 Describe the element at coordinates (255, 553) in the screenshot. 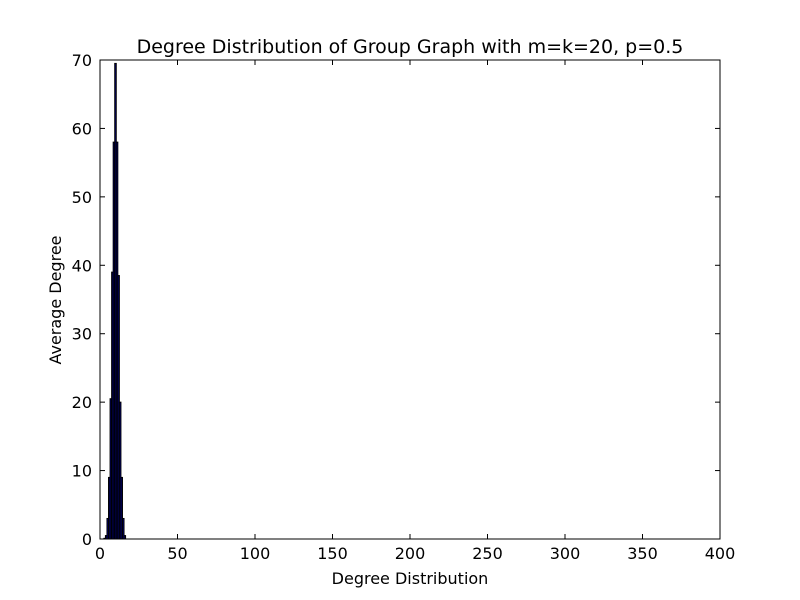

I see `x-tick-label: 100` at that location.